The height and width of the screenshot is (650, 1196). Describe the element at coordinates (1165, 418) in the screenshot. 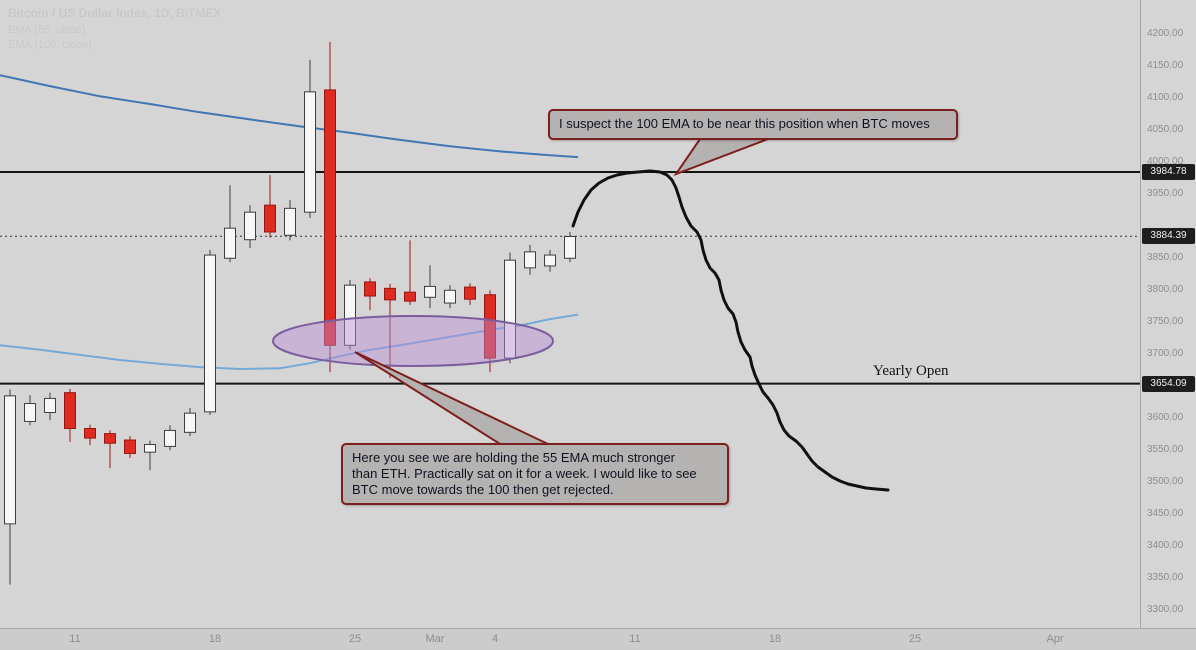

I see `price-axis-label: 3600.00` at that location.